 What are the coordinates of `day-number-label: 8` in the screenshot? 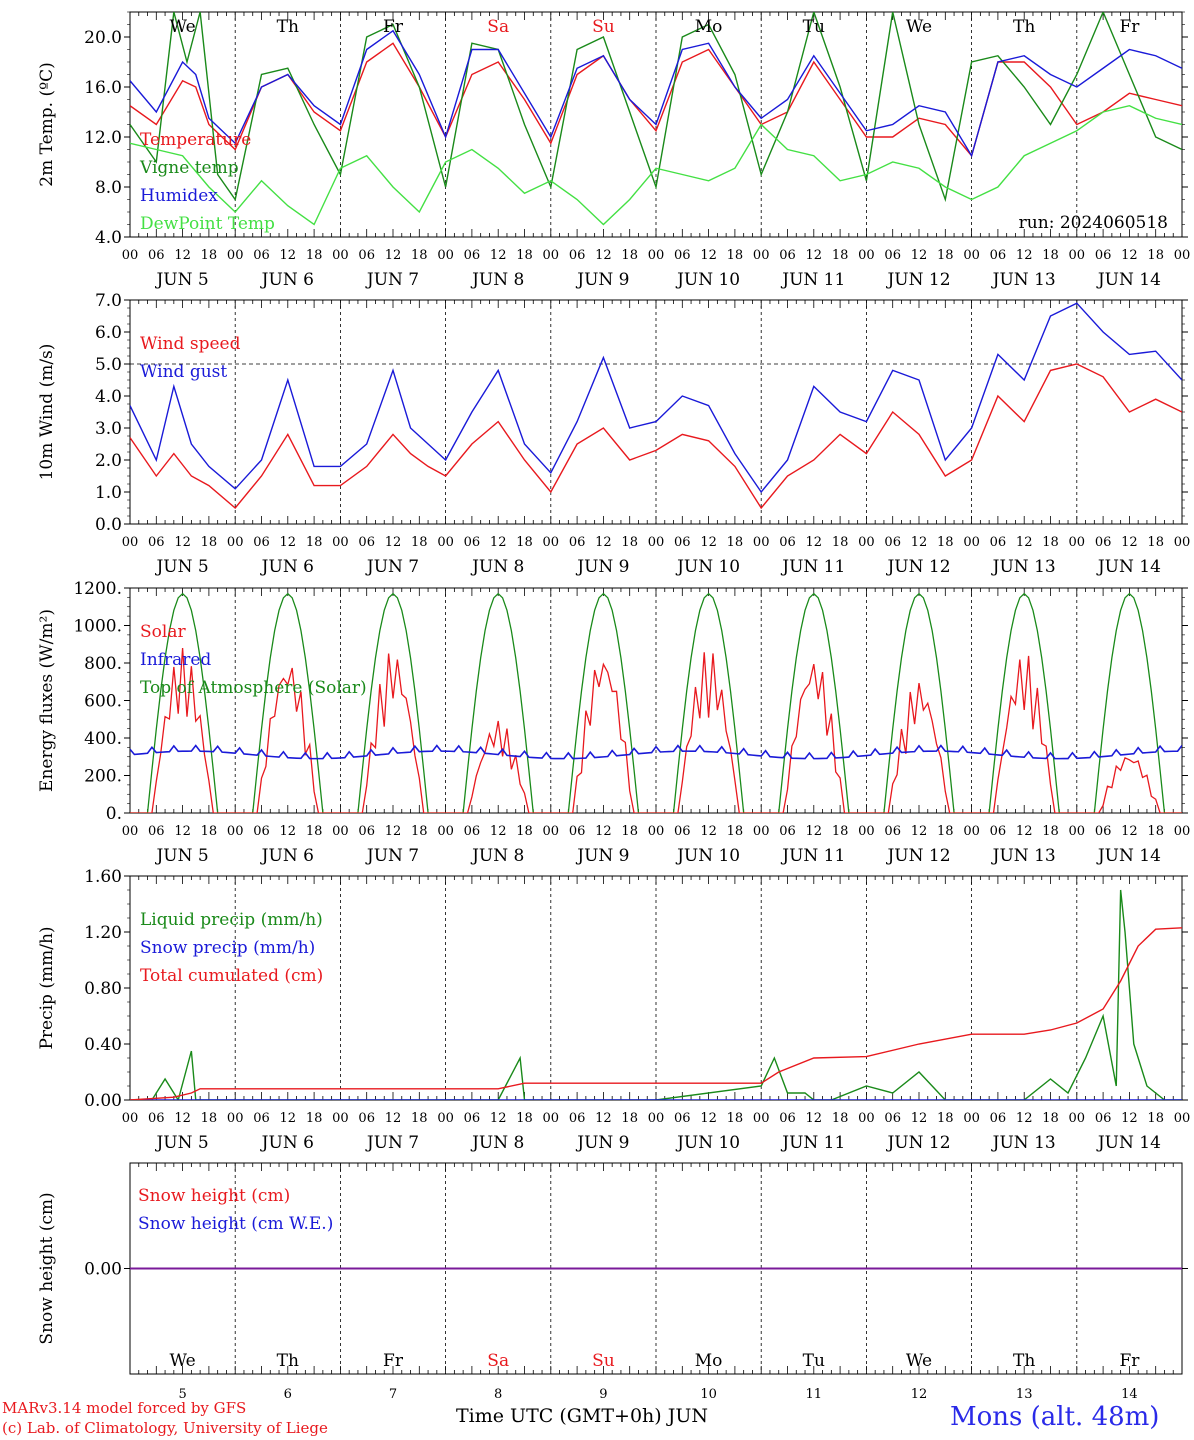 It's located at (498, 1394).